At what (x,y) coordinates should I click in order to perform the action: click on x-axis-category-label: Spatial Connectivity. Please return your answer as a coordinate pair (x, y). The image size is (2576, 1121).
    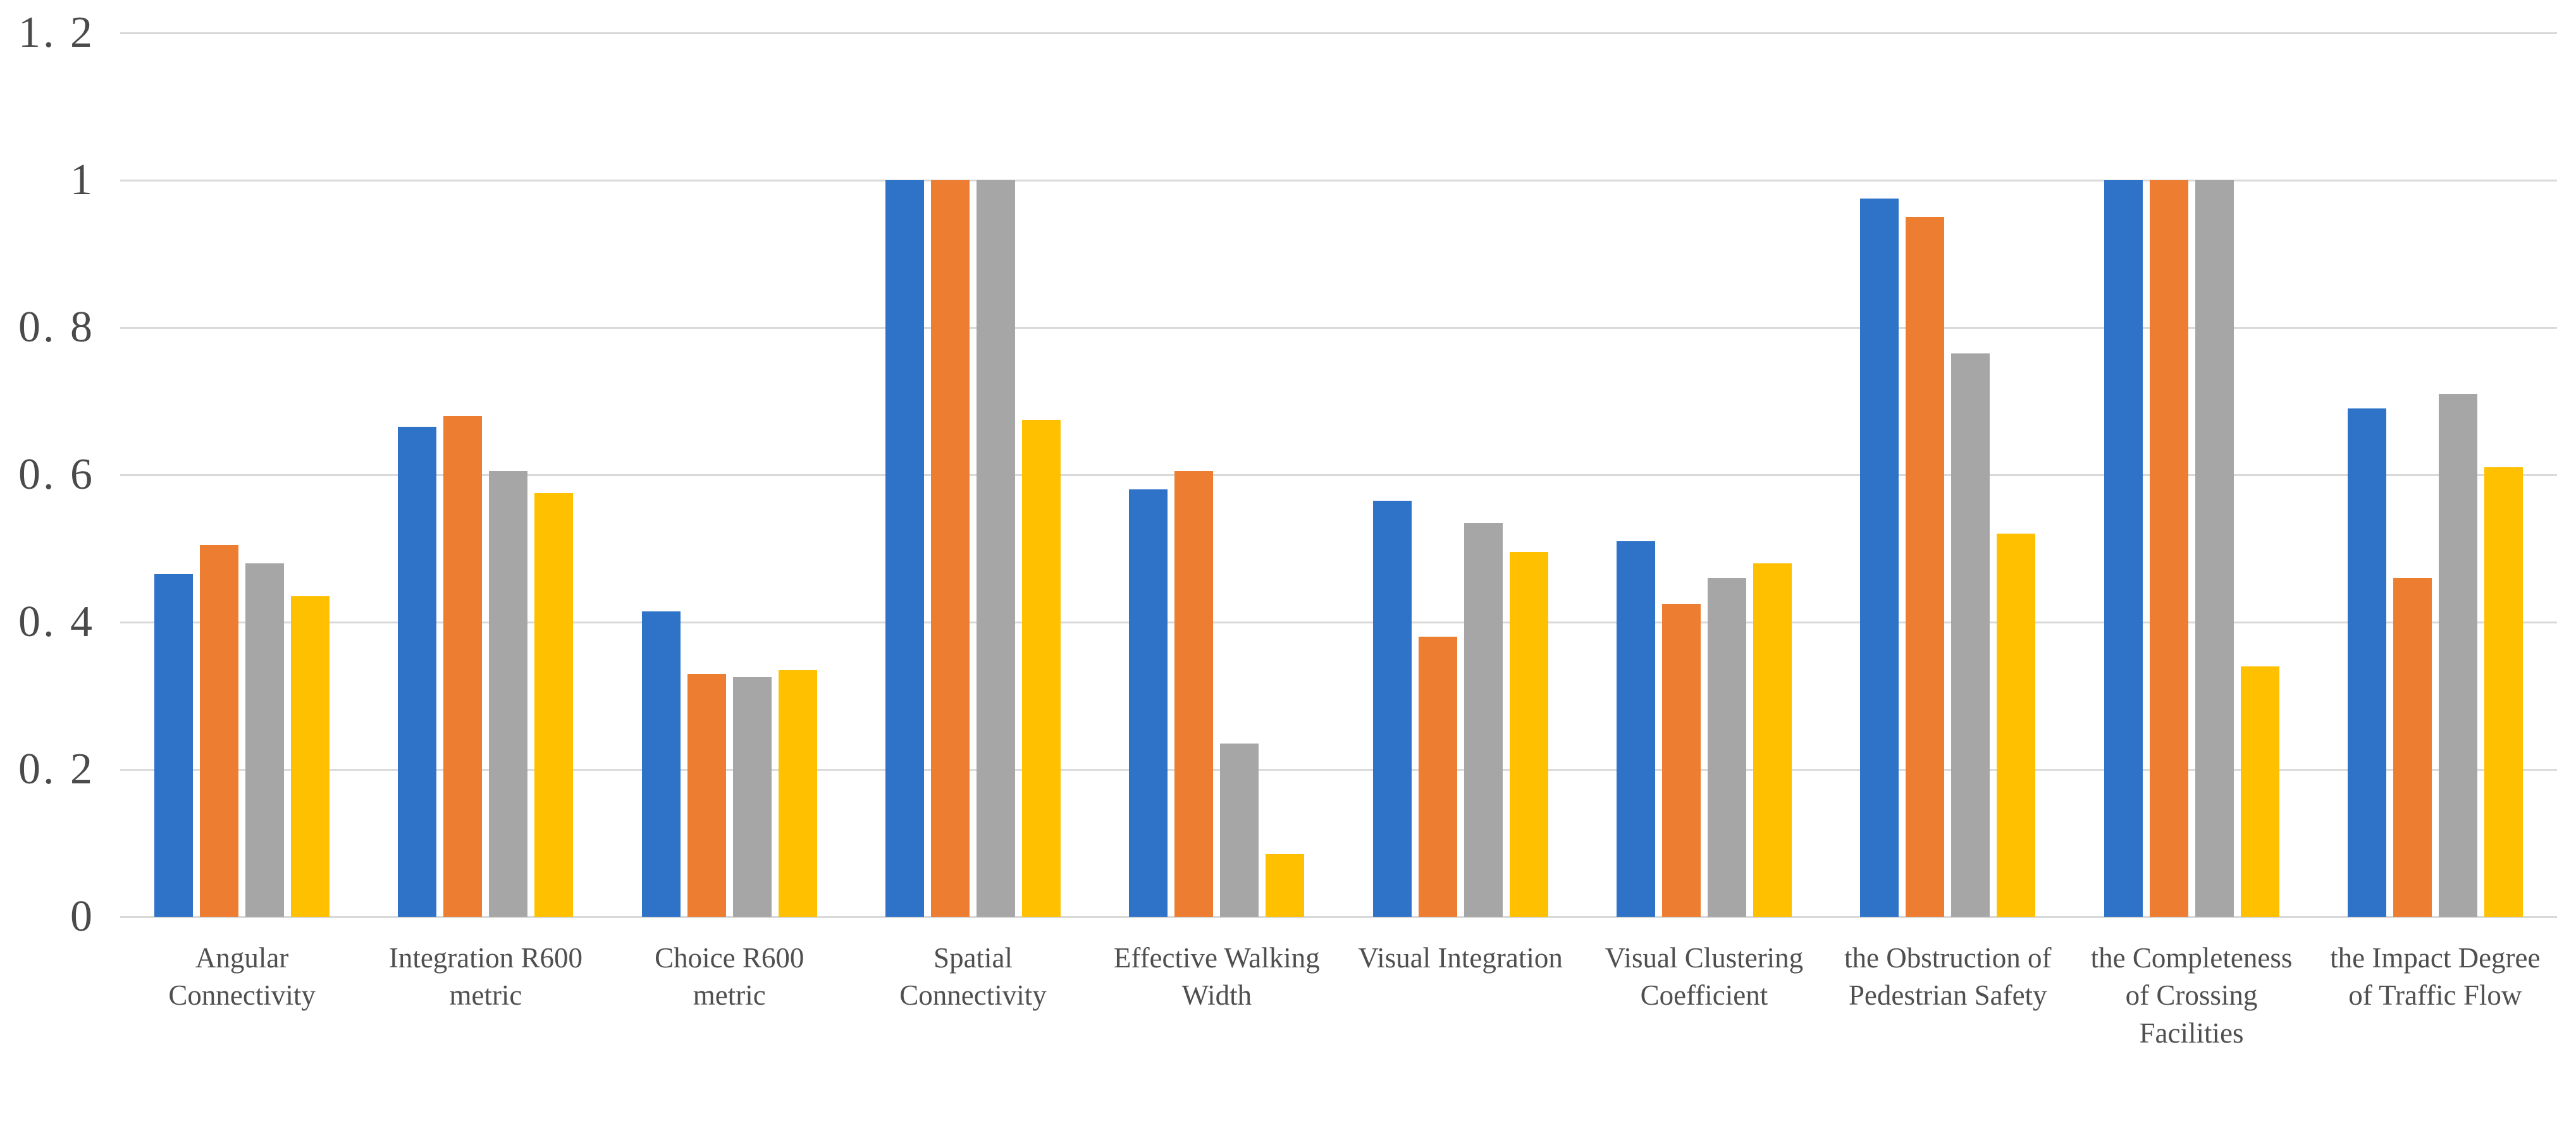
    Looking at the image, I should click on (973, 977).